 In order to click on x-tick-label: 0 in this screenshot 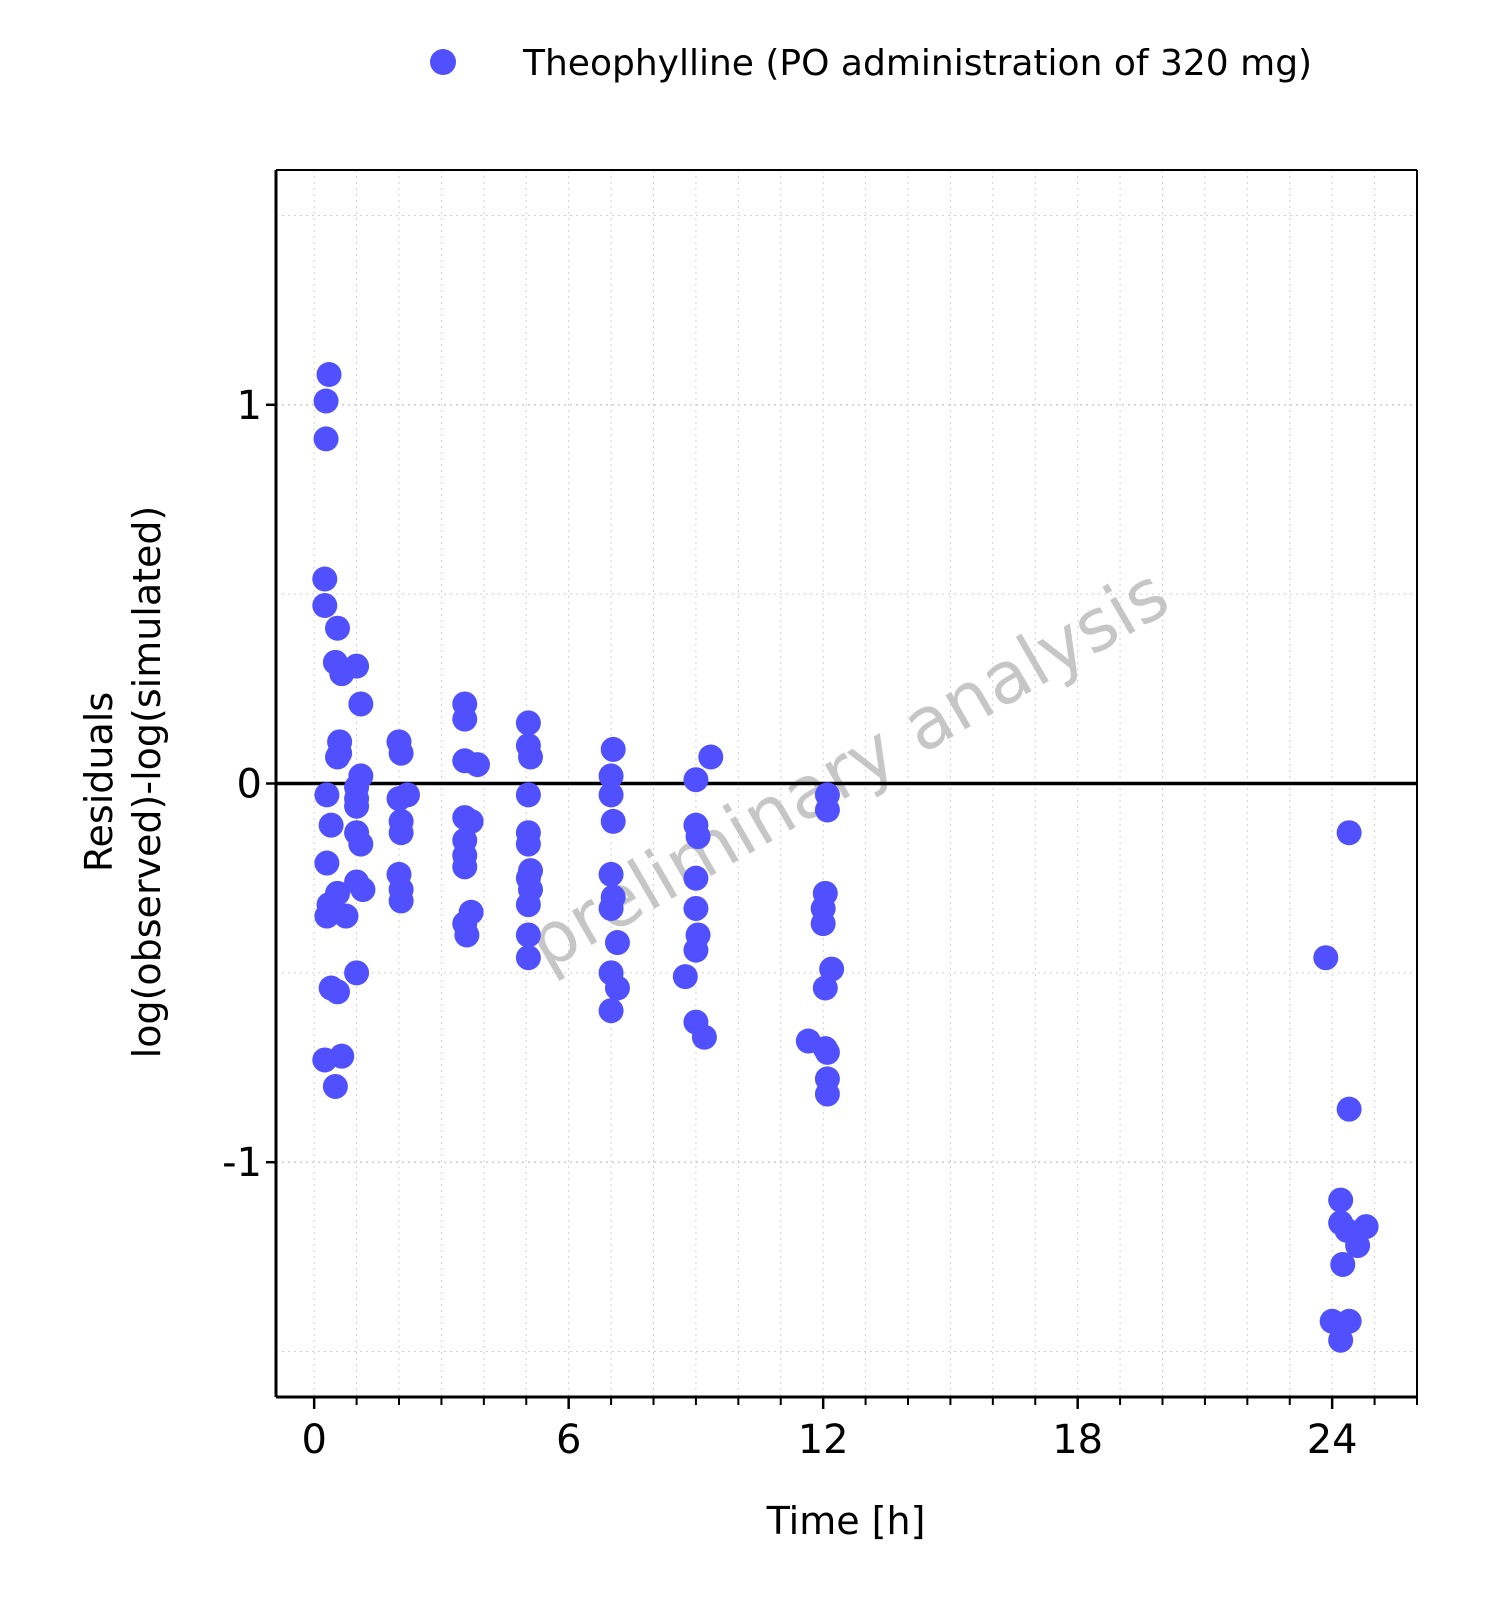, I will do `click(313, 1440)`.